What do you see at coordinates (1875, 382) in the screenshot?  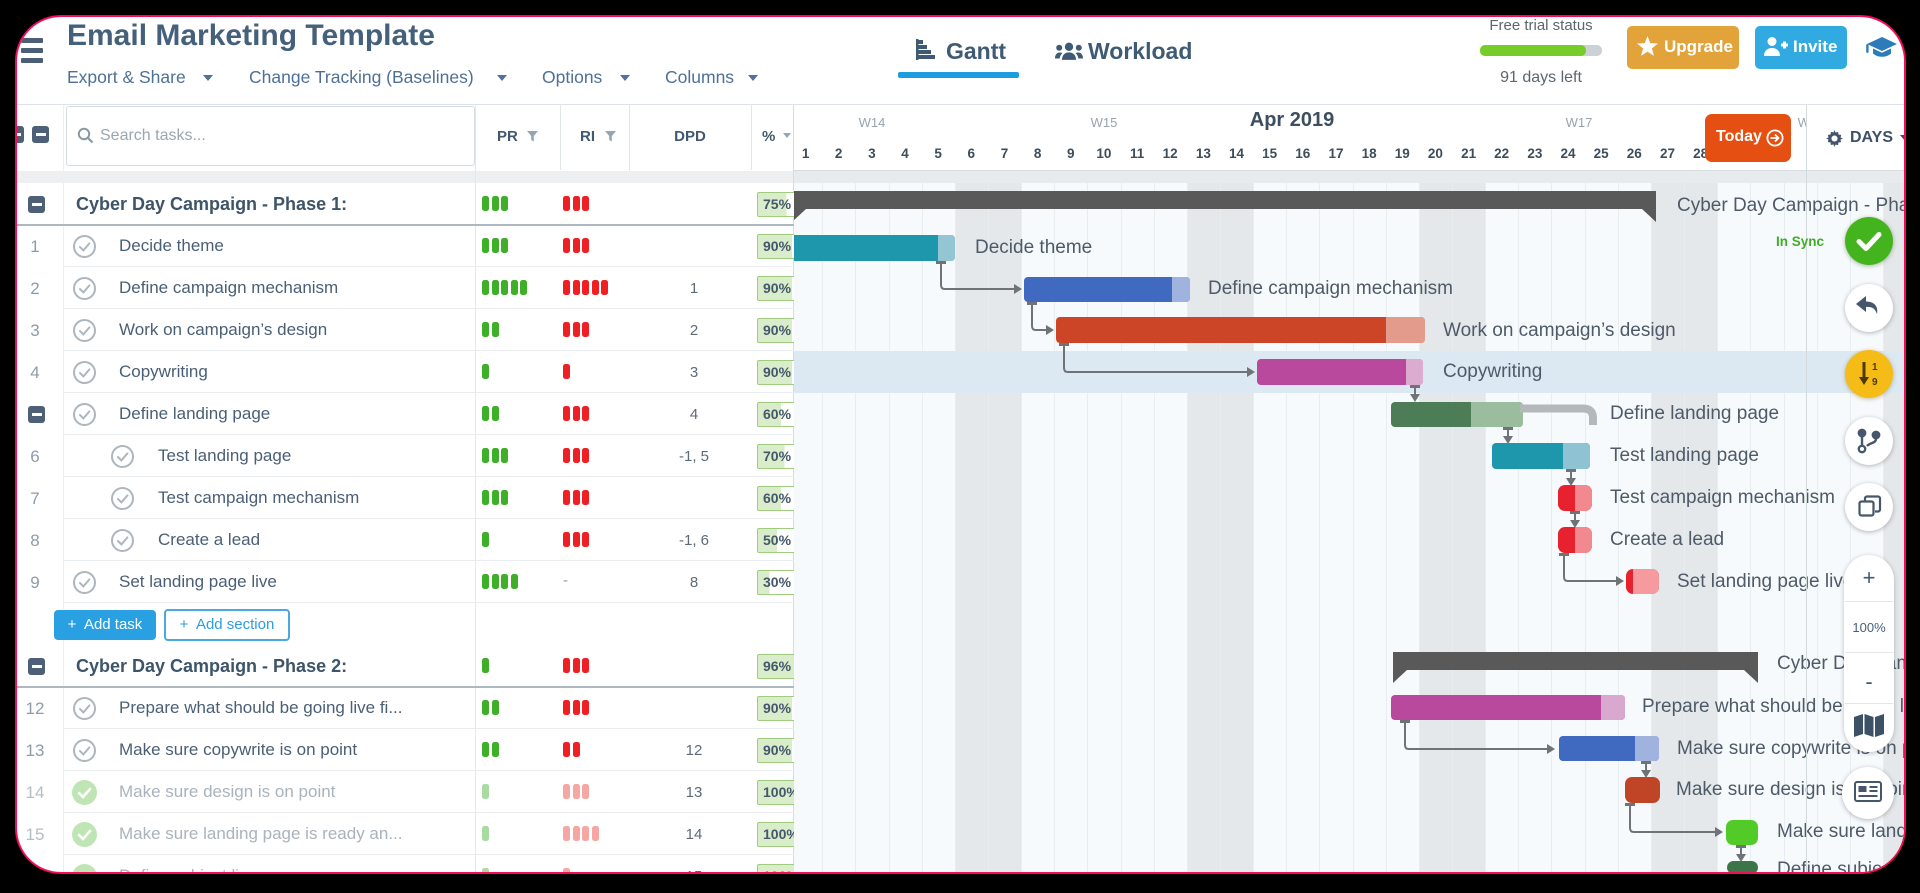 I see `svg-text: 9` at bounding box center [1875, 382].